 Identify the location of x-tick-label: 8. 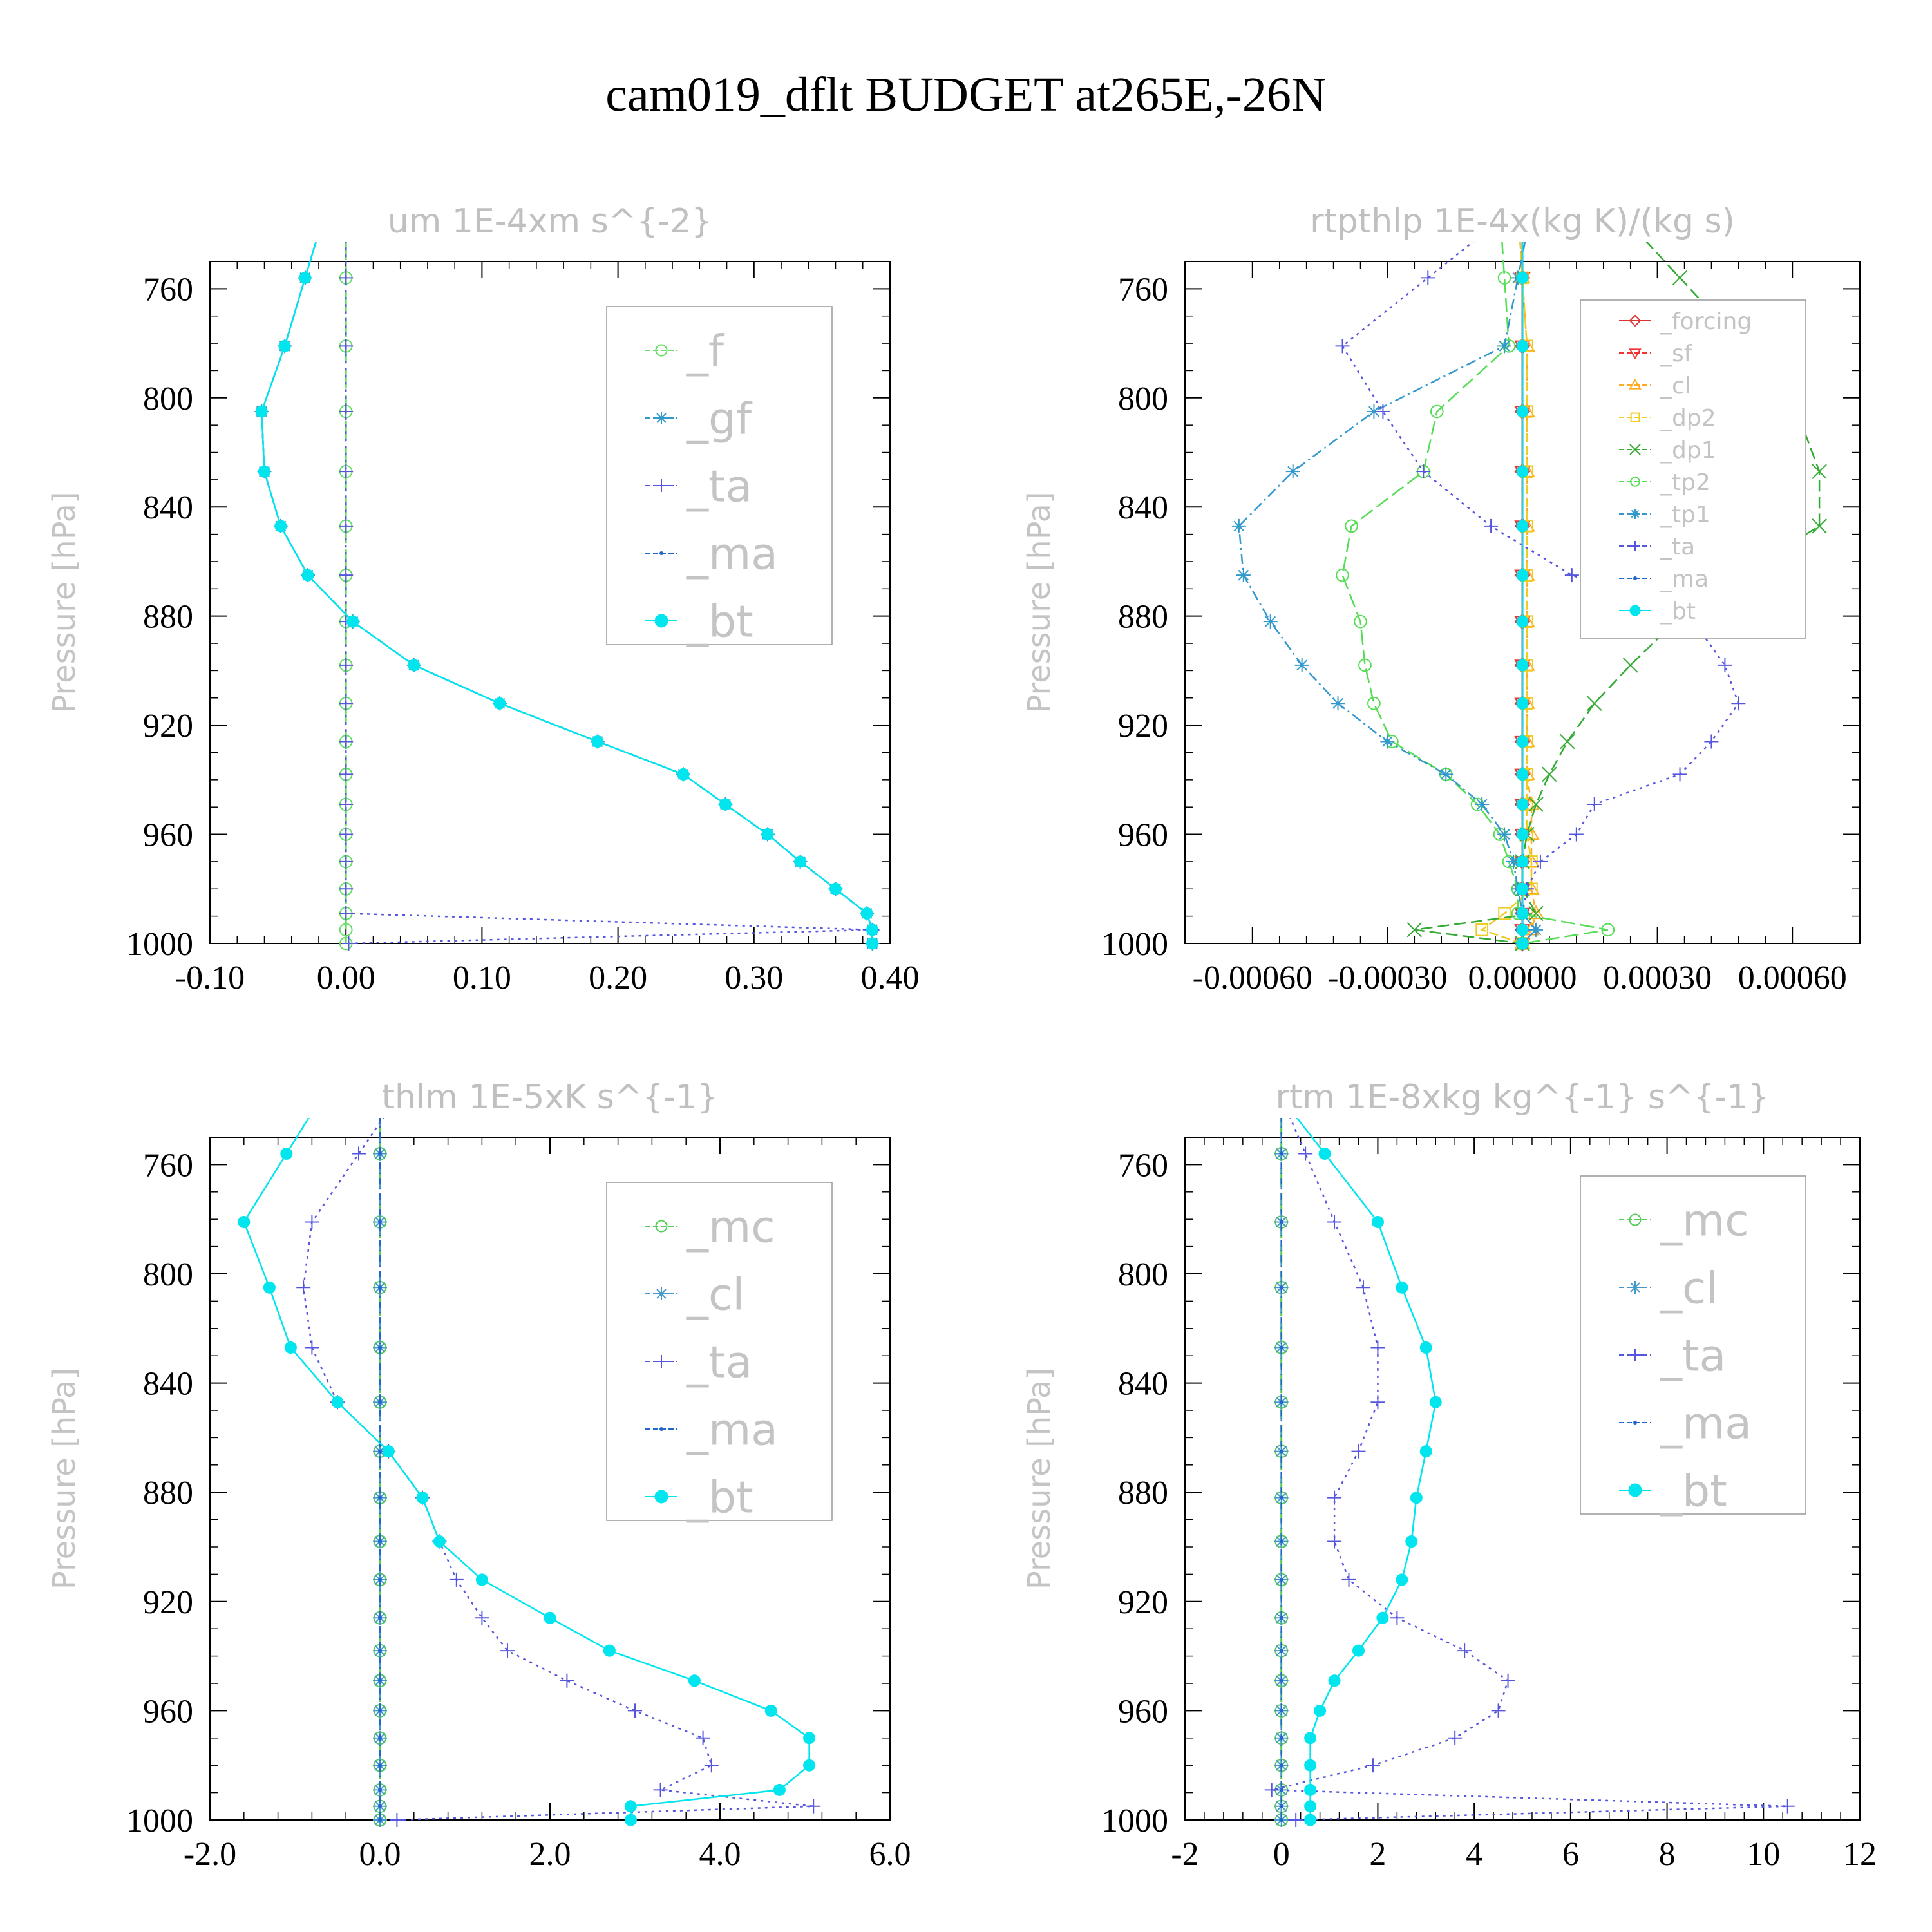
(1667, 1855).